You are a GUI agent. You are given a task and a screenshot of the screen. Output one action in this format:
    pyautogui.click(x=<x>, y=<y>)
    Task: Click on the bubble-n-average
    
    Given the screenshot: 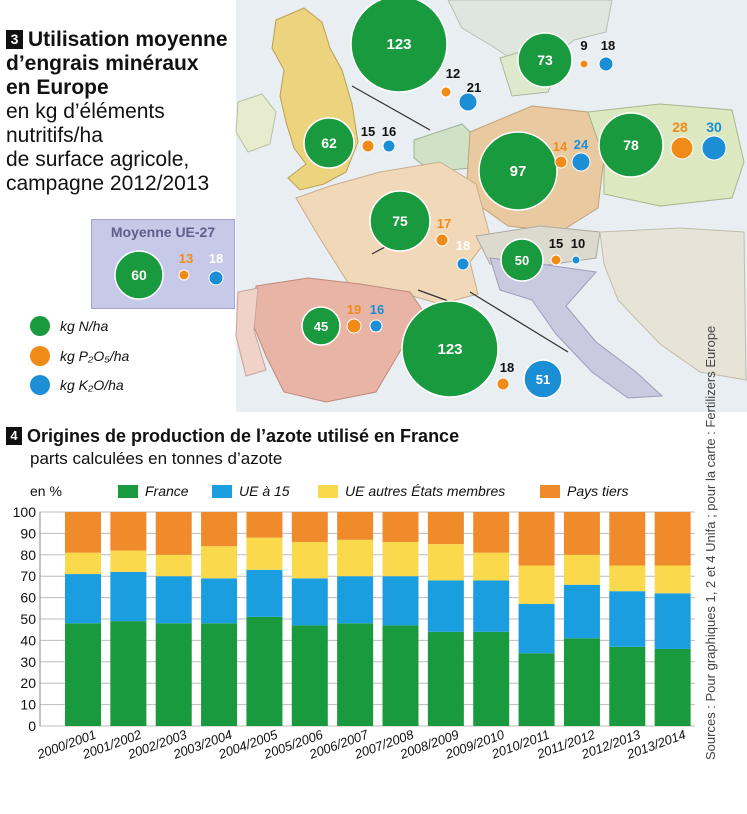 What is the action you would take?
    pyautogui.click(x=139, y=275)
    